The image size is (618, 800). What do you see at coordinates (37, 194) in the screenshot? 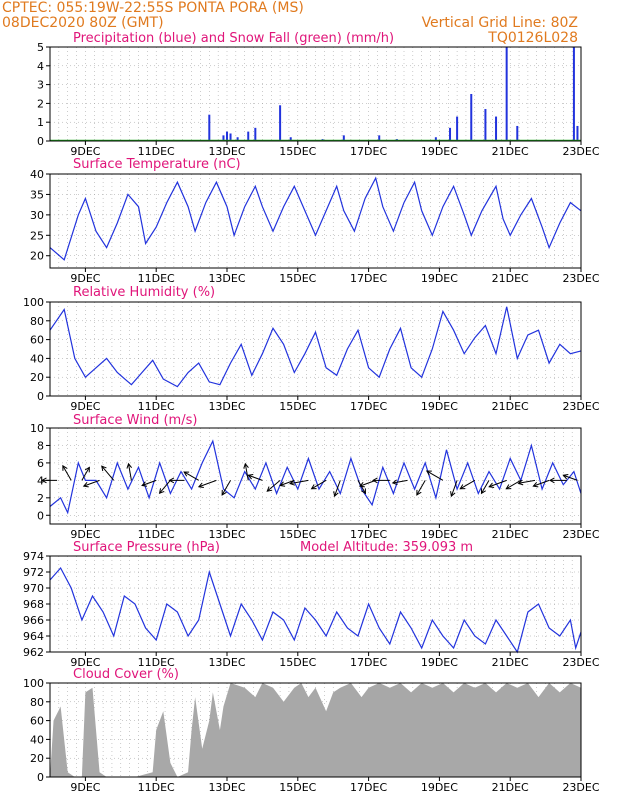
I see `y-tick-label: 35` at bounding box center [37, 194].